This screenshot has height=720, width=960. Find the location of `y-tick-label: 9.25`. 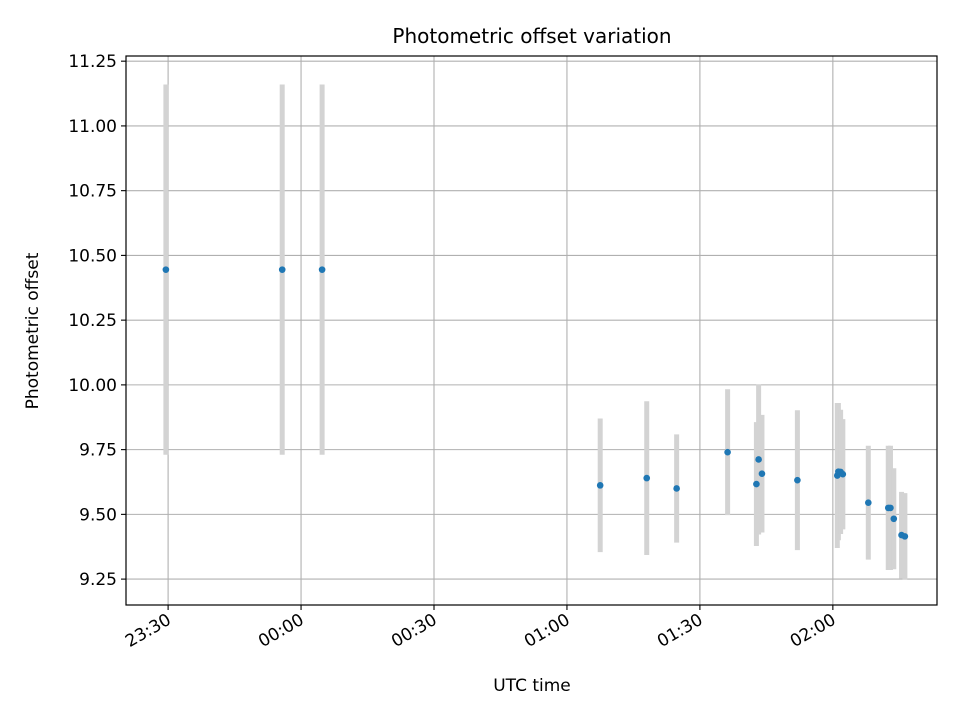

y-tick-label: 9.25 is located at coordinates (98, 580).